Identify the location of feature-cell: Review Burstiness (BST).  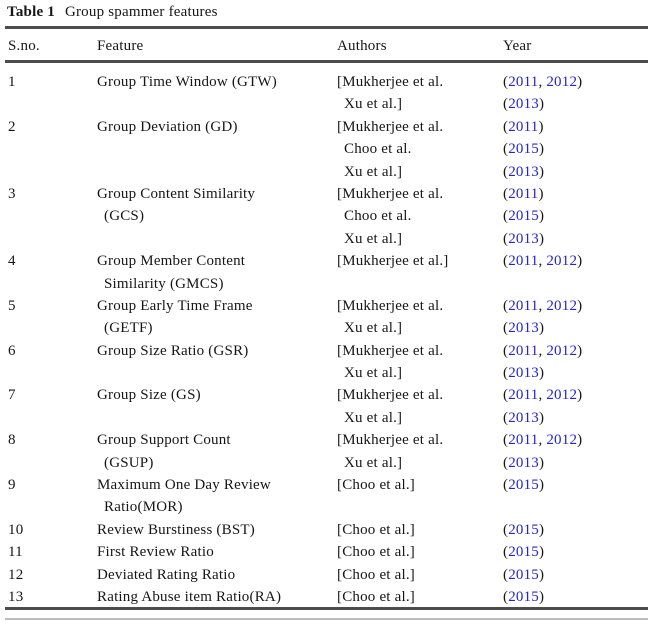
(217, 530).